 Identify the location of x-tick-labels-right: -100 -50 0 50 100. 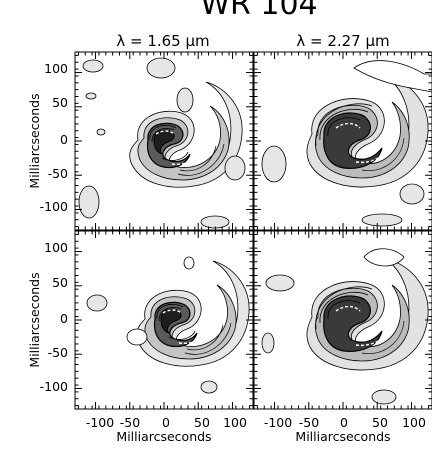
(345, 422).